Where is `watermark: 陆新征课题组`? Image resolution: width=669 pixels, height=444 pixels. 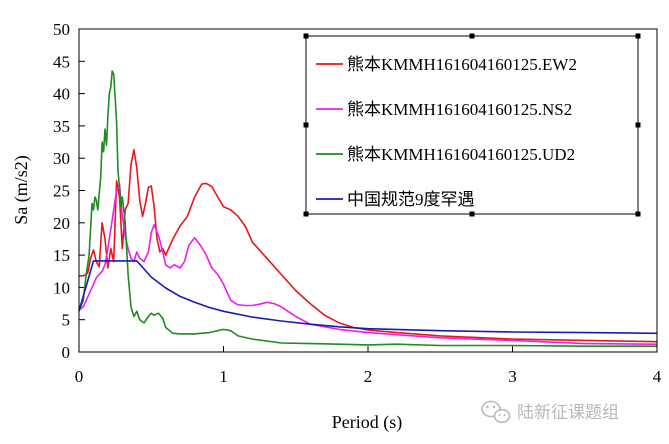 watermark: 陆新征课题组 is located at coordinates (550, 412).